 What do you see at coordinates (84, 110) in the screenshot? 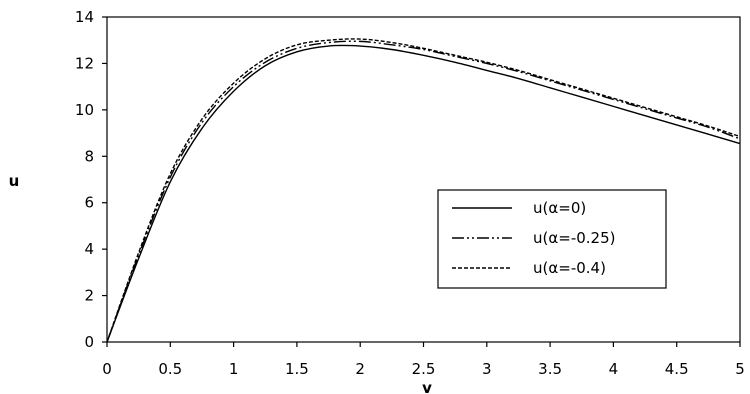
I see `y-tick-label: 10` at bounding box center [84, 110].